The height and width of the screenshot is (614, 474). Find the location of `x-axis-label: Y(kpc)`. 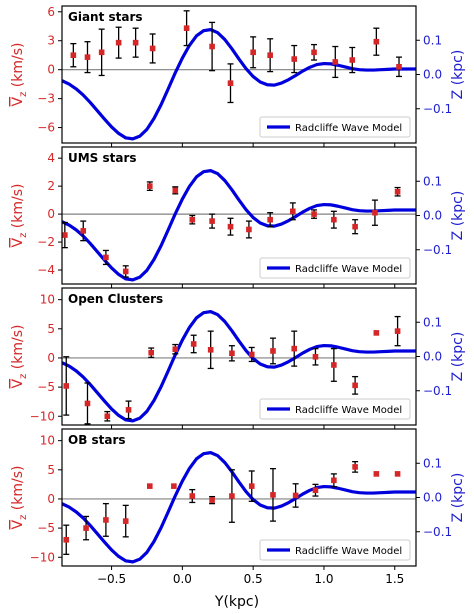

x-axis-label: Y(kpc) is located at coordinates (236, 602).